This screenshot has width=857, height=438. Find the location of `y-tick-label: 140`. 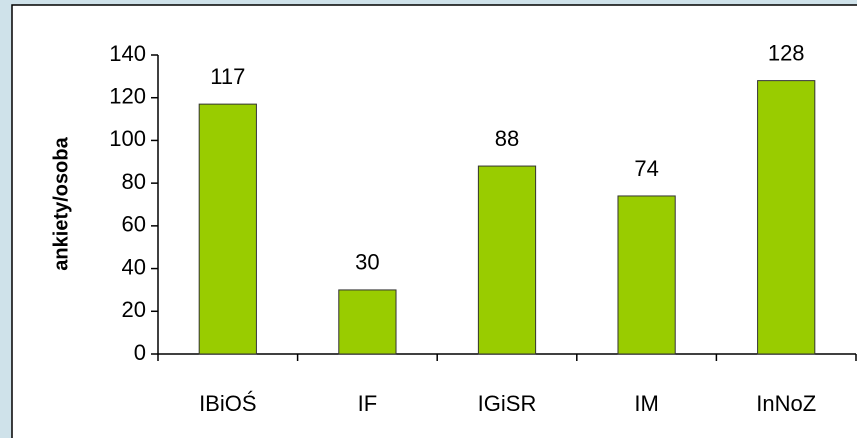

y-tick-label: 140 is located at coordinates (127, 53).